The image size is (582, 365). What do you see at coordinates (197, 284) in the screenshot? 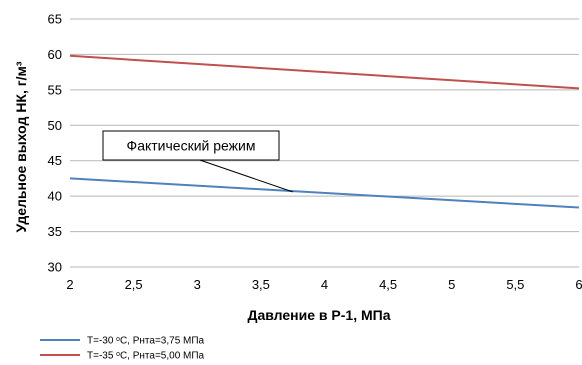
I see `x-tick-label: 3` at bounding box center [197, 284].